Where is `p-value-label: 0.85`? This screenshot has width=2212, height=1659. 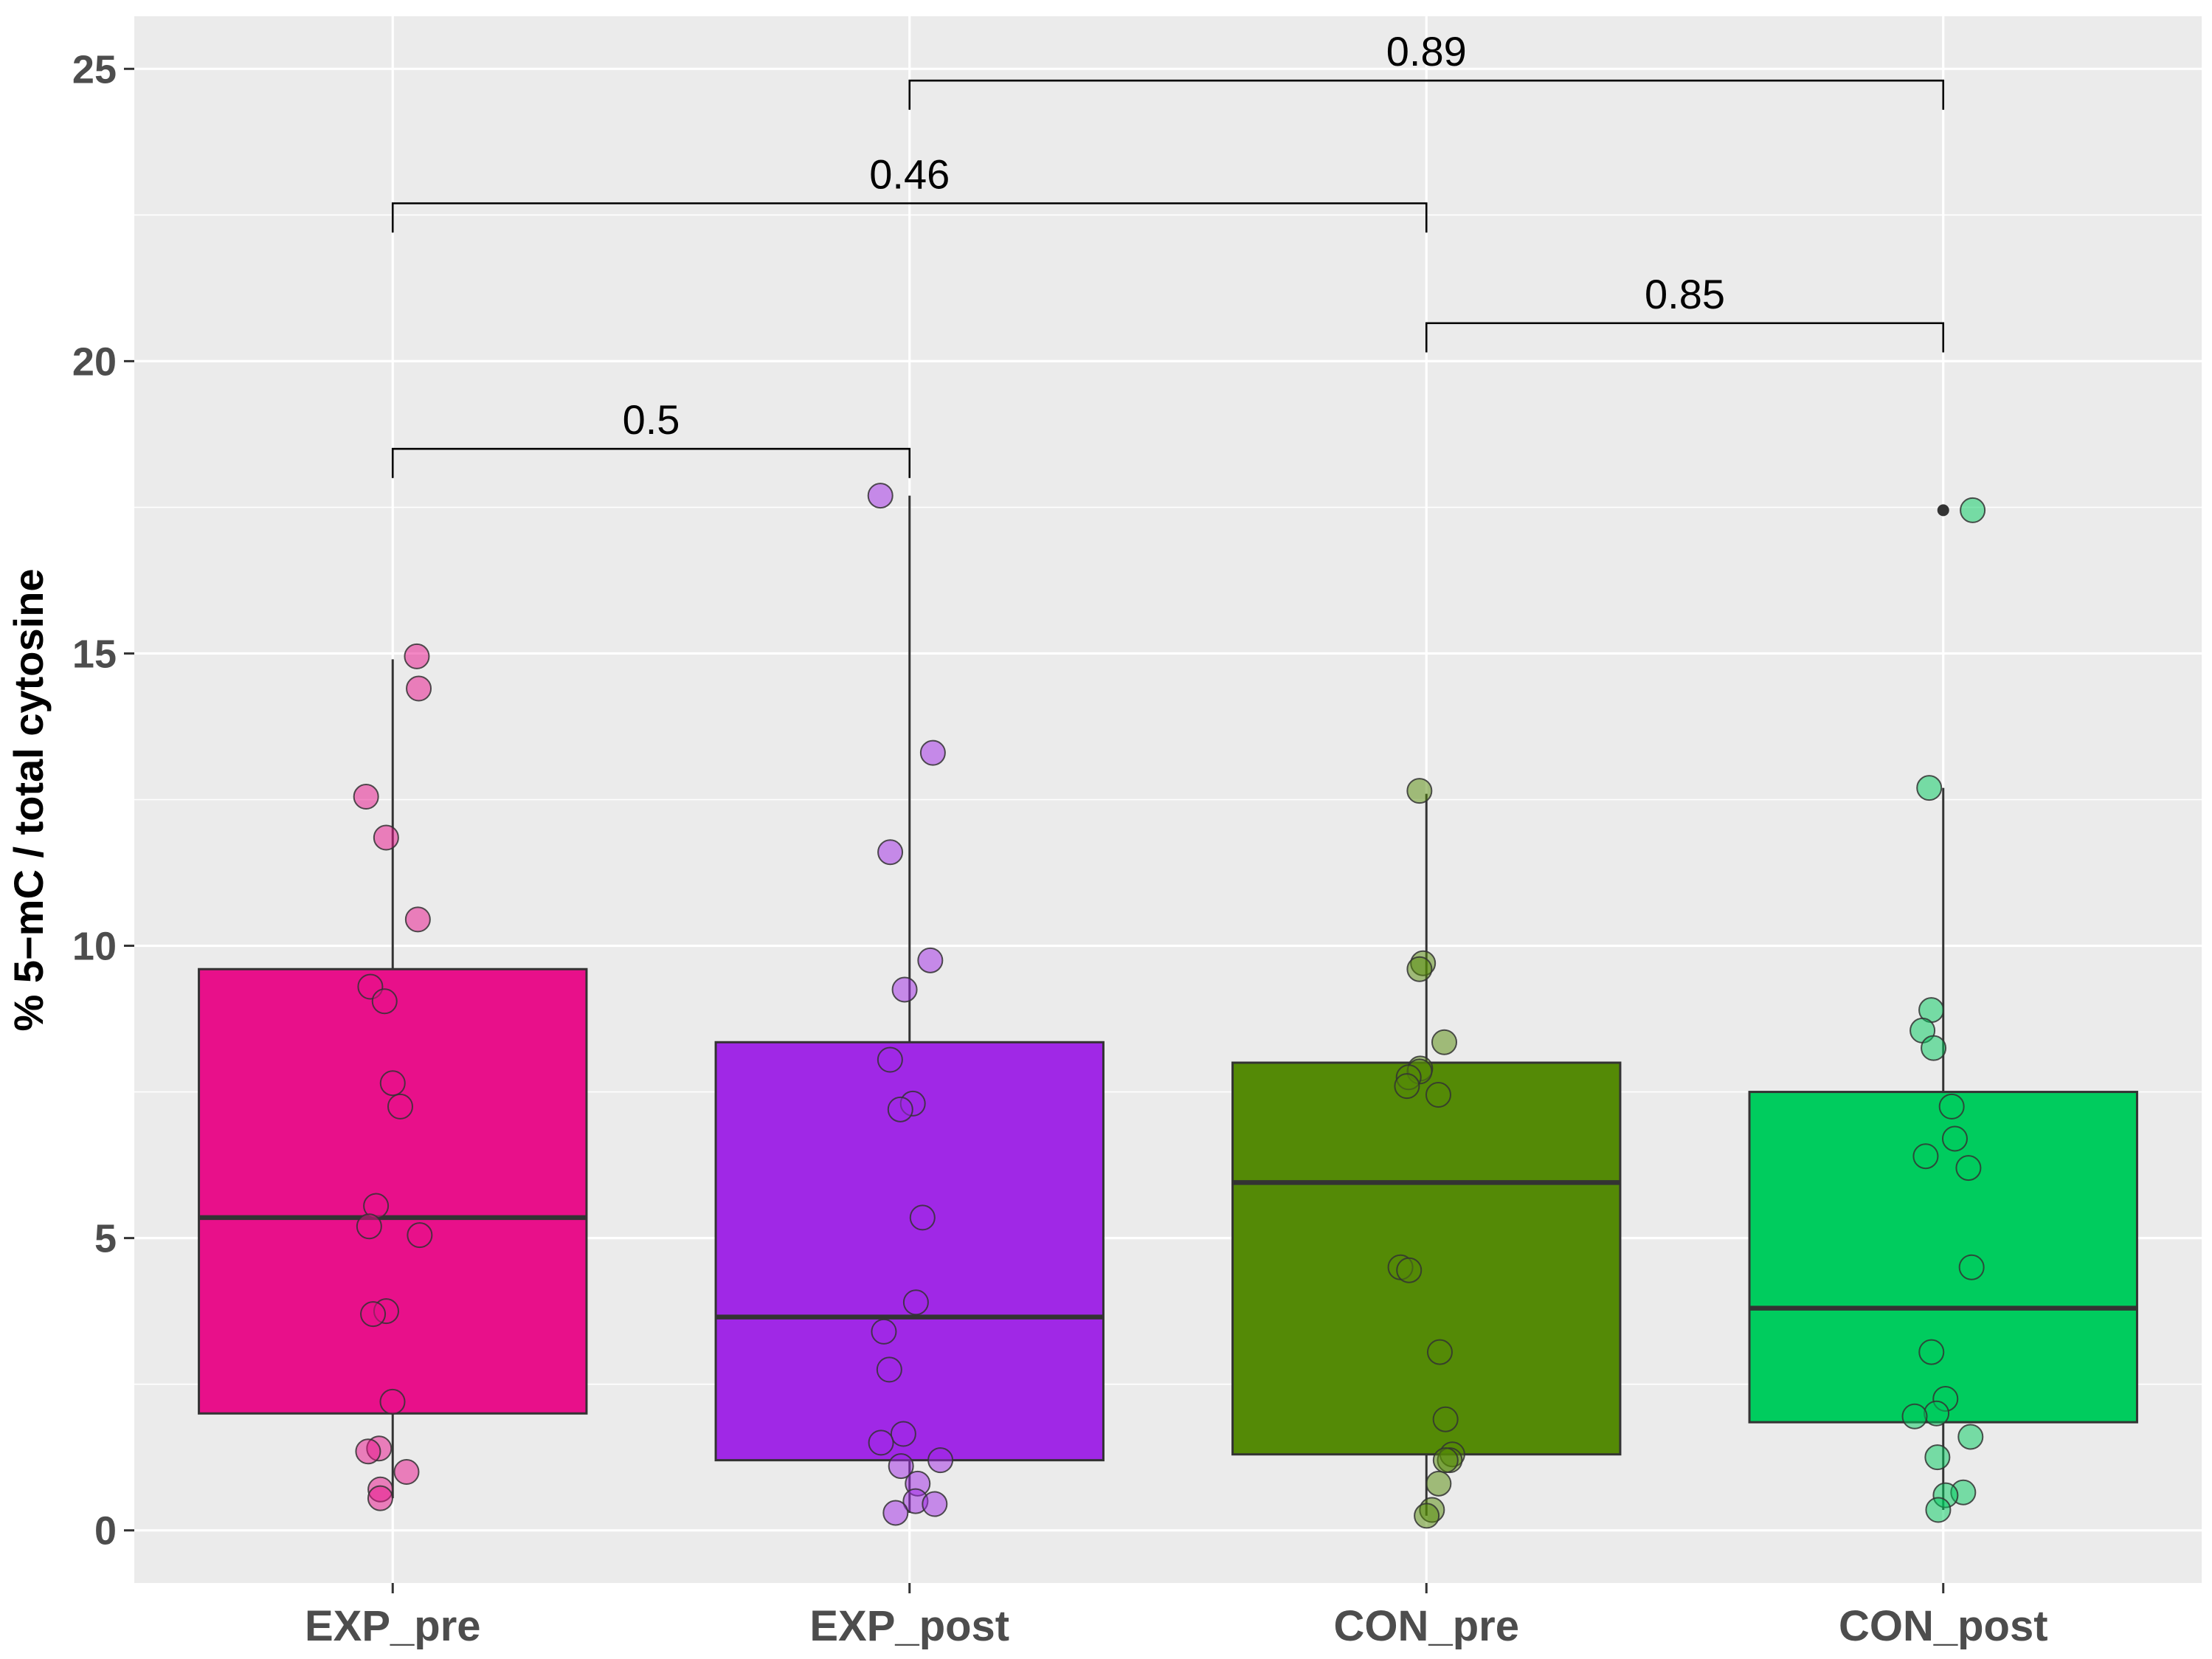 p-value-label: 0.85 is located at coordinates (1685, 294).